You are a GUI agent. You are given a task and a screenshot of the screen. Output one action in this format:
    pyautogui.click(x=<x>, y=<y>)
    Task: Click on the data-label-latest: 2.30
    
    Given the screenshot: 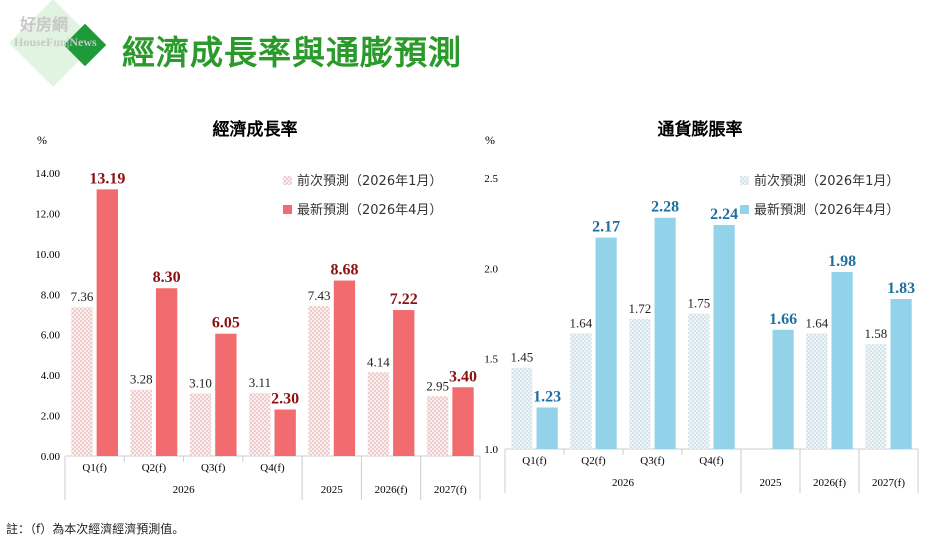 What is the action you would take?
    pyautogui.click(x=285, y=399)
    